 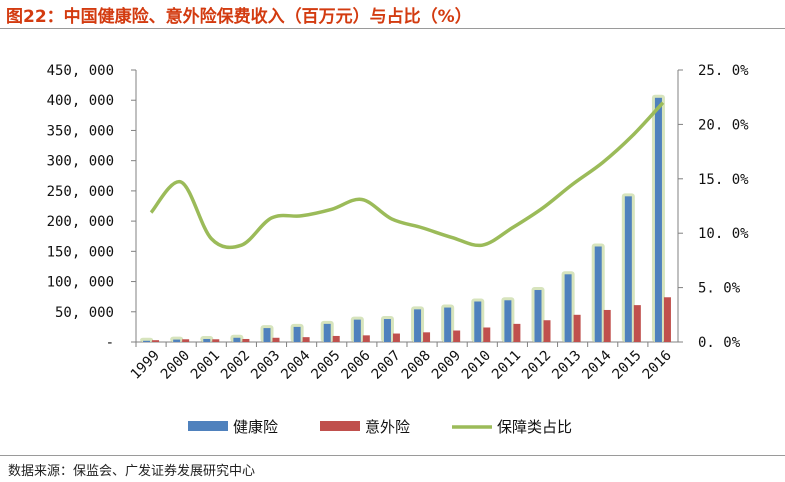 What do you see at coordinates (239, 17) in the screenshot?
I see `chart-title: 图22：中国健康险、意外险保费收入（百万元）与占比（%）` at bounding box center [239, 17].